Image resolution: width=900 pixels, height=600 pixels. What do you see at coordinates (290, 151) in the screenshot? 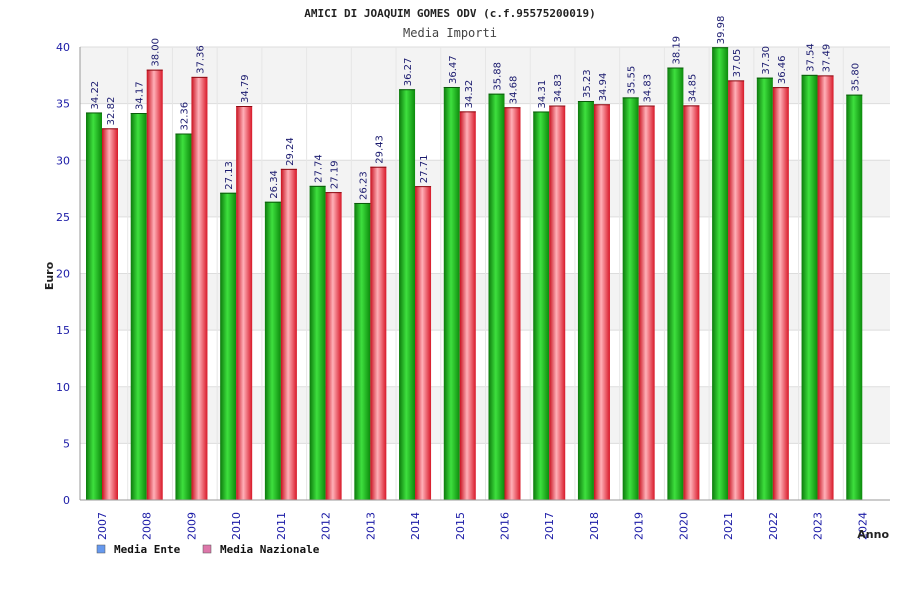
I see `data-label: 29.24` at bounding box center [290, 151].